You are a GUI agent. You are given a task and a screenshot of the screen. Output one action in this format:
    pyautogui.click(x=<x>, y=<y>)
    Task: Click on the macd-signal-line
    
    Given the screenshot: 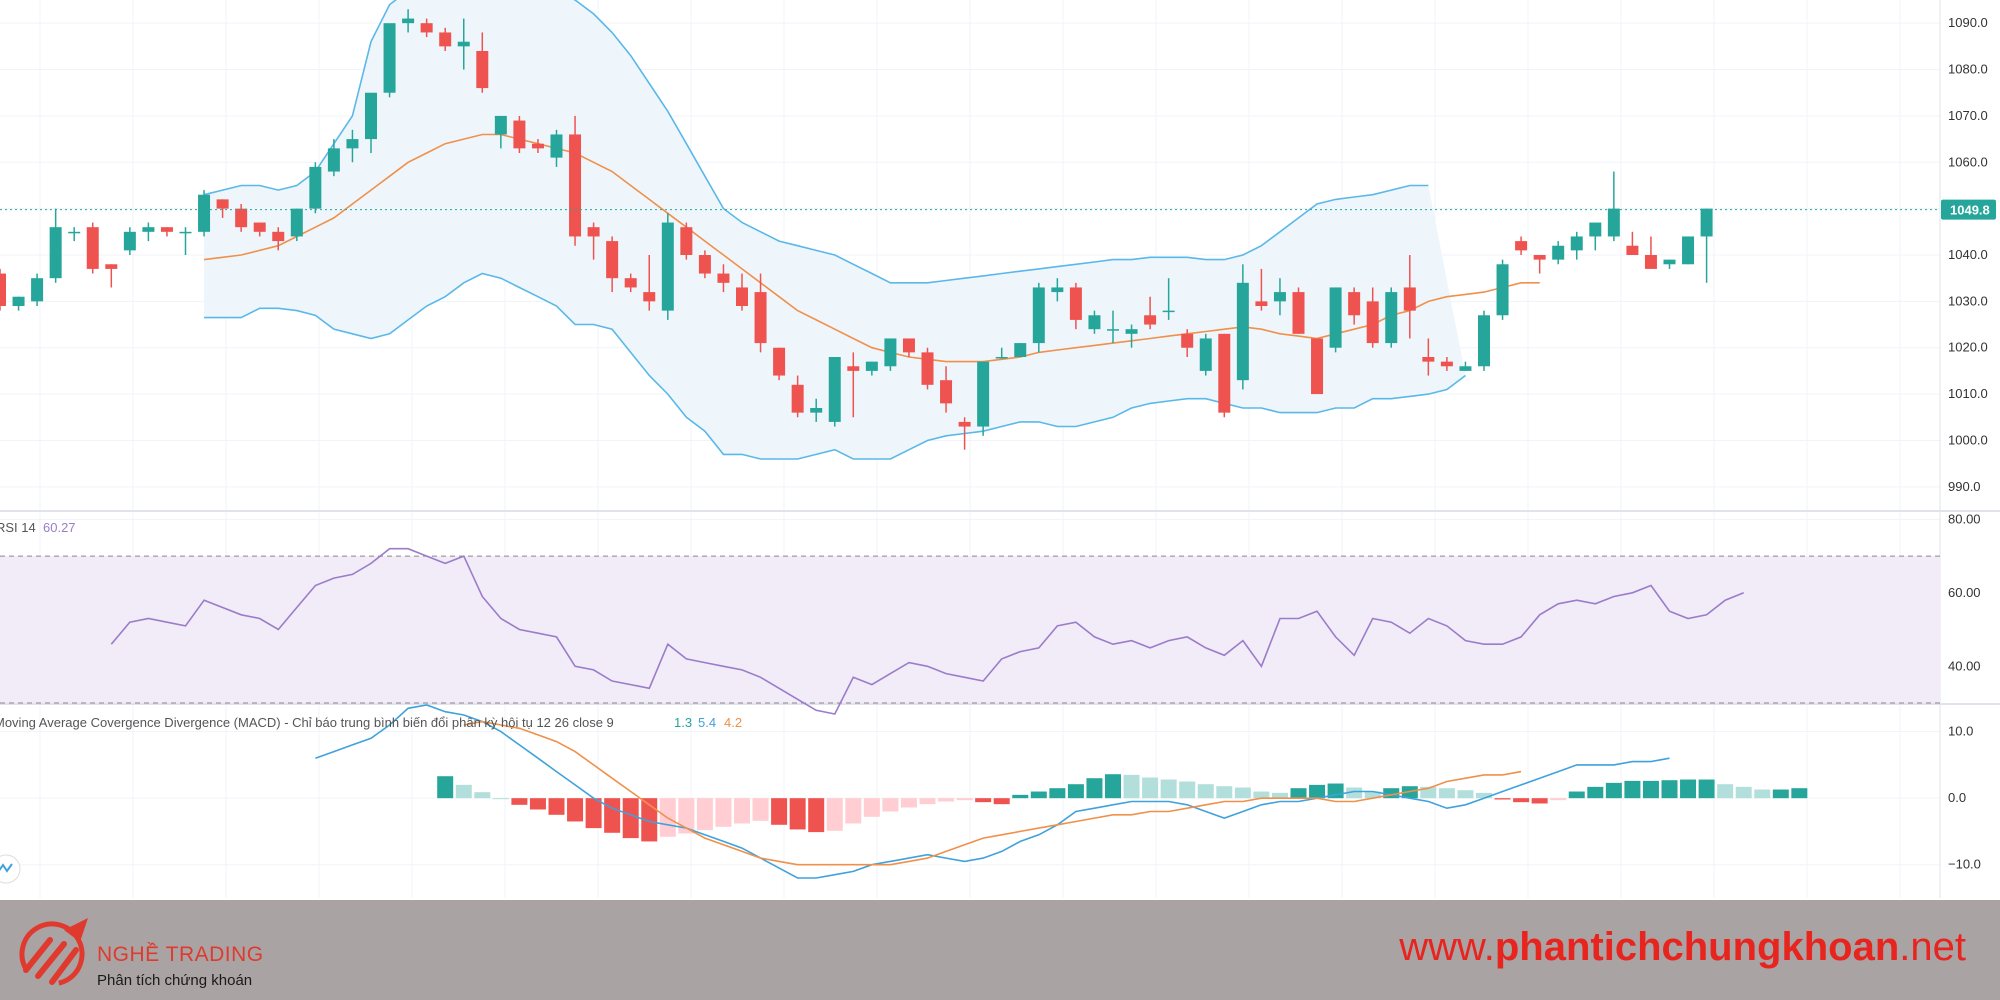 What is the action you would take?
    pyautogui.click(x=992, y=793)
    